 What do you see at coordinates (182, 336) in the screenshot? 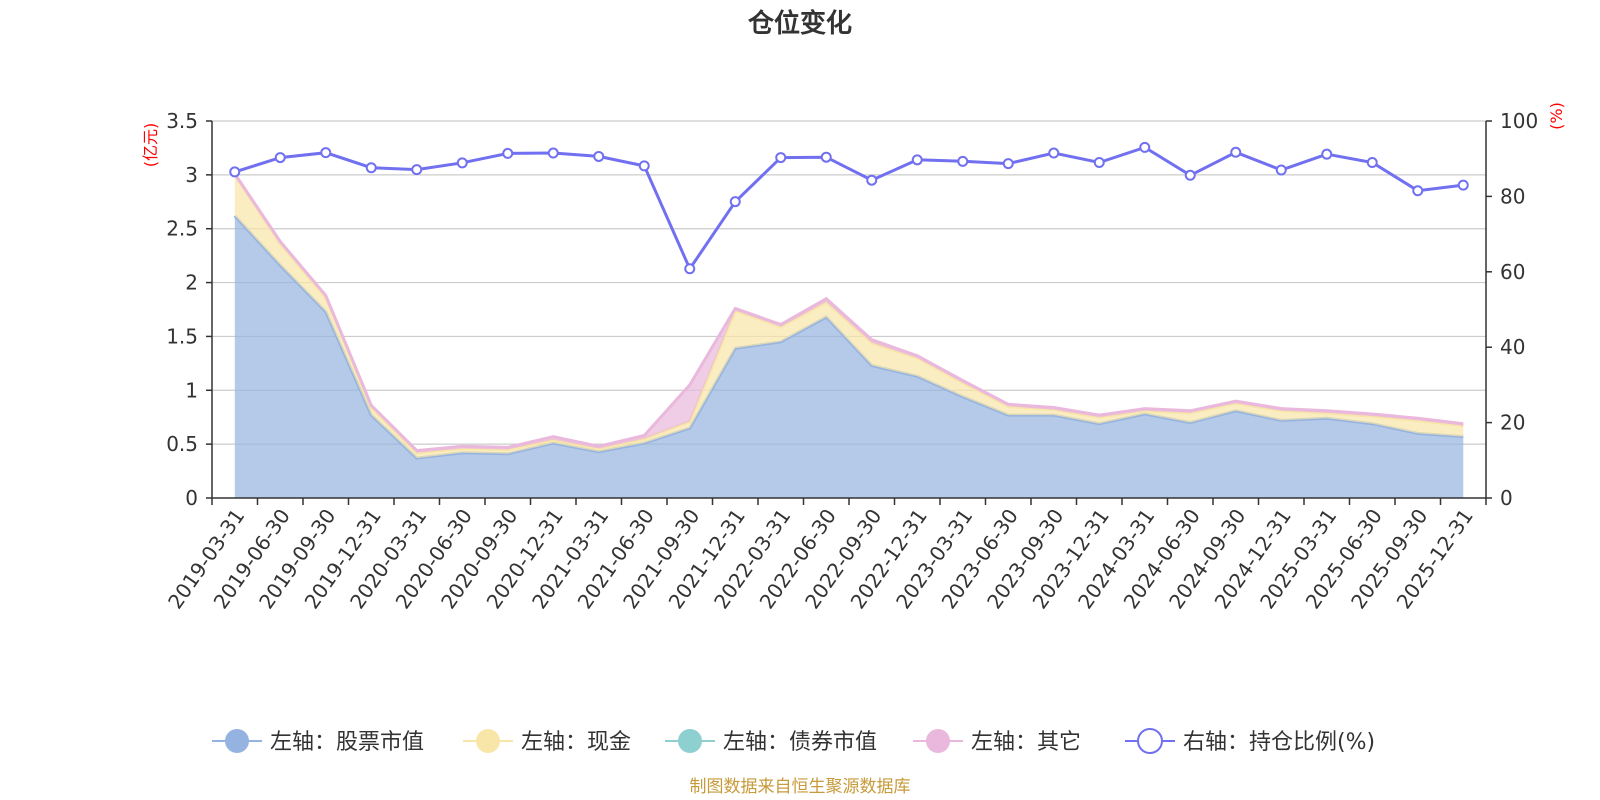
I see `left-tick-label: 1.5` at bounding box center [182, 336].